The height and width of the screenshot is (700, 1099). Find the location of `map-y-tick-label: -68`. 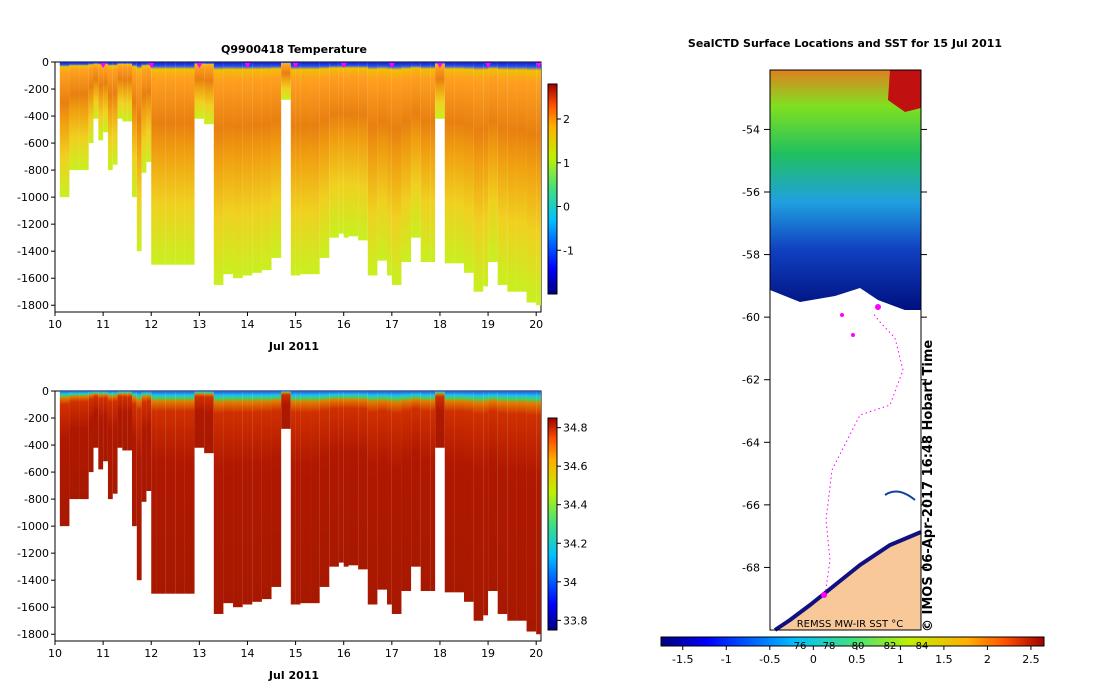

map-y-tick-label: -68 is located at coordinates (751, 567).